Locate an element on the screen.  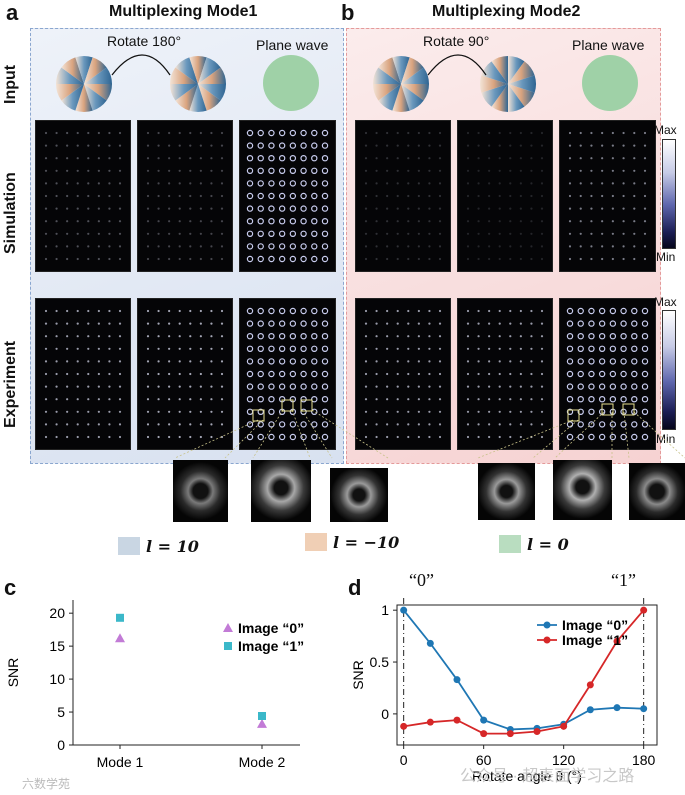
plane-wave-b is located at coordinates (610, 83).